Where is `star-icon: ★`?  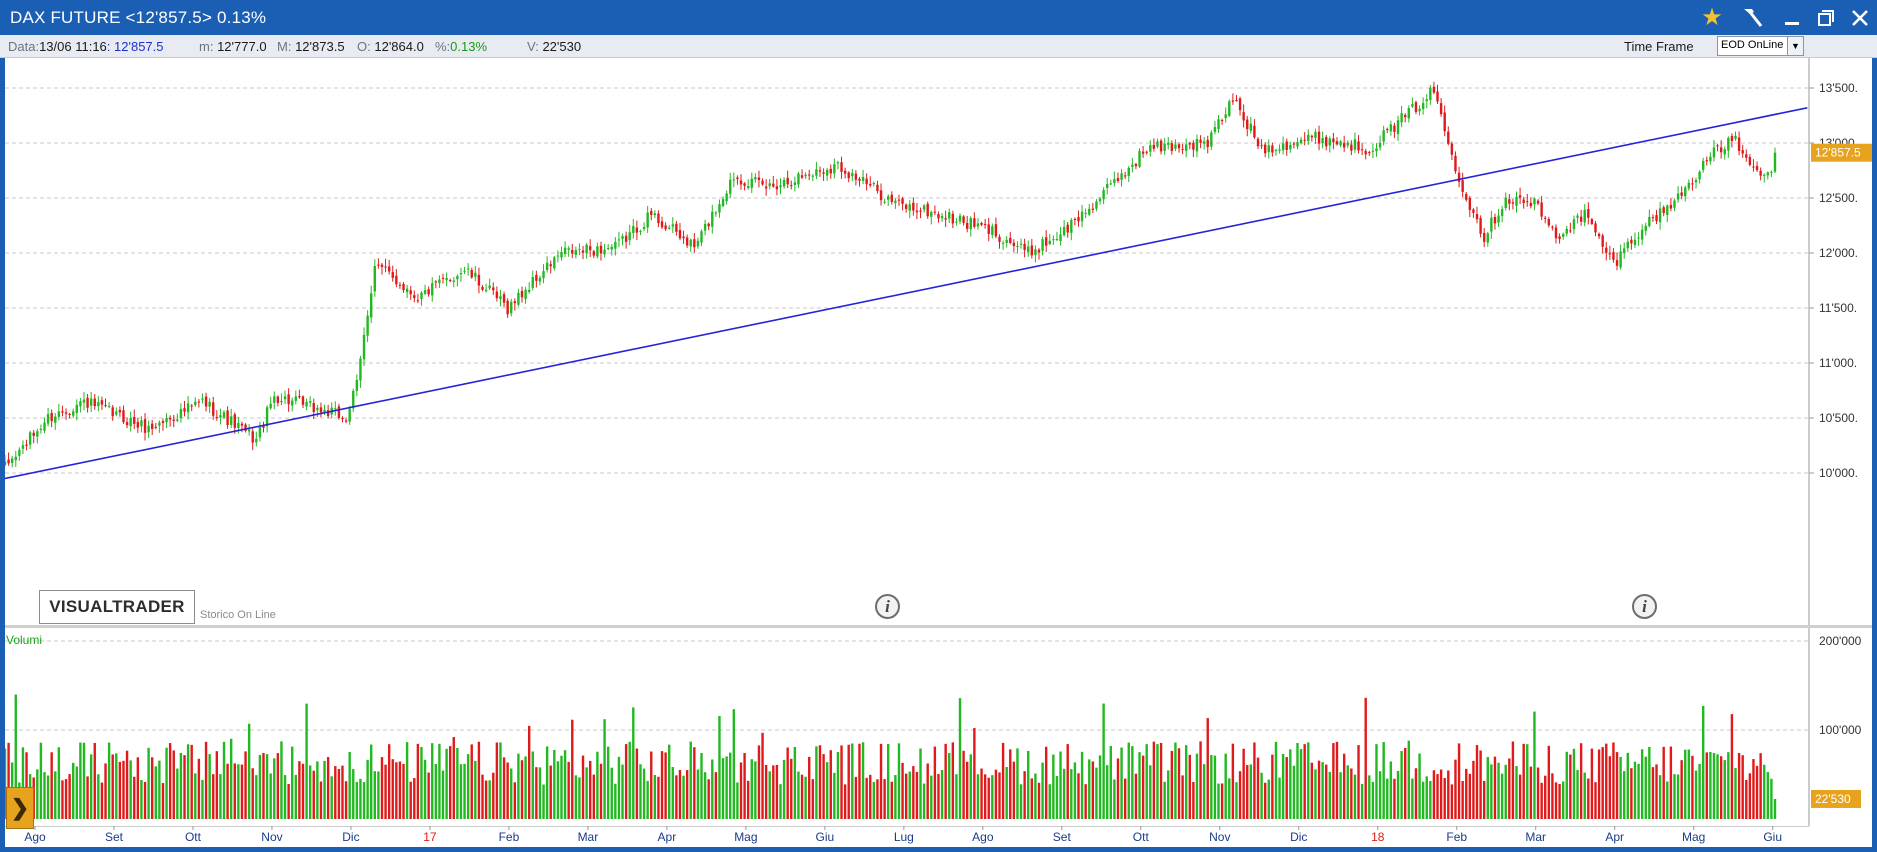
star-icon: ★ is located at coordinates (1712, 17).